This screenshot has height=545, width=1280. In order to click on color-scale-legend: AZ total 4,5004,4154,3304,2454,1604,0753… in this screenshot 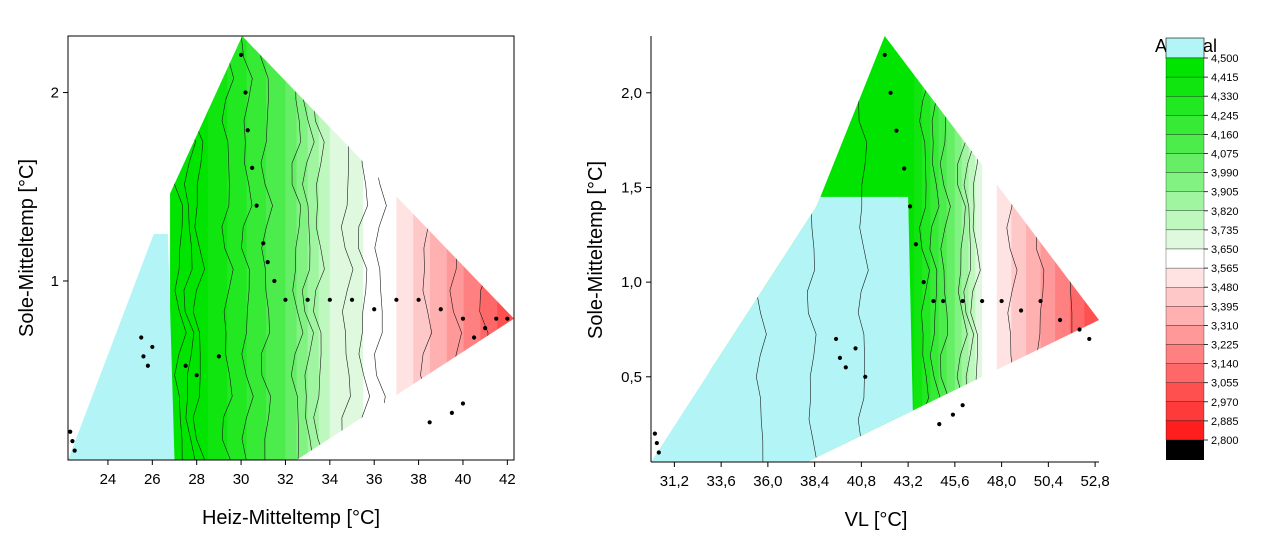, I will do `click(1197, 248)`.